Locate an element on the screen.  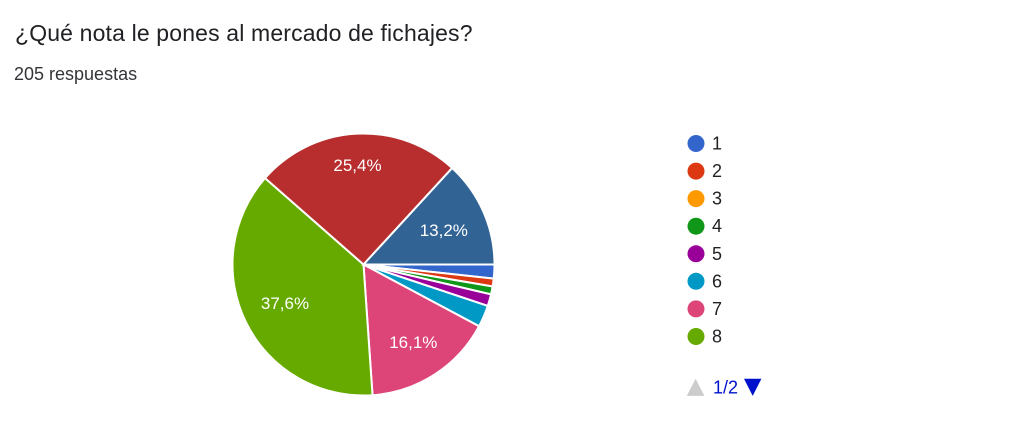
svg-text: 25,4% is located at coordinates (357, 165).